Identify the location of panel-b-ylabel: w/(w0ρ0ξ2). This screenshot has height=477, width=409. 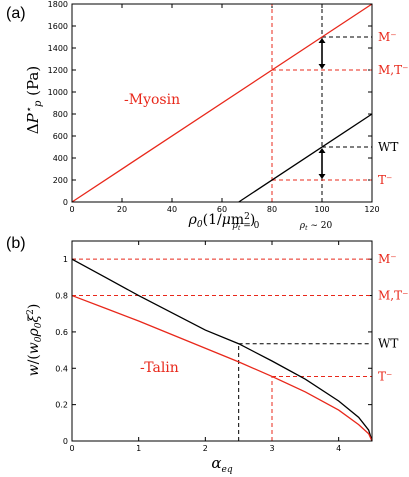
(35, 340).